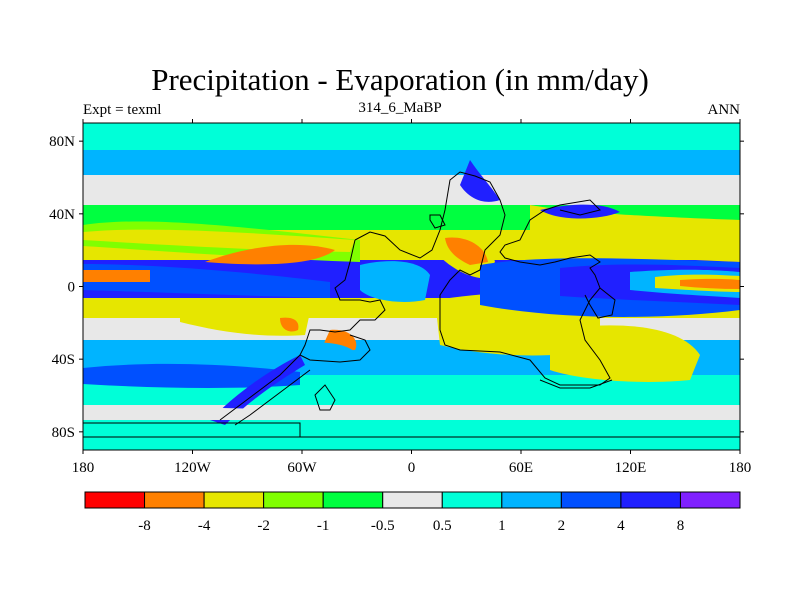 Image resolution: width=800 pixels, height=600 pixels. What do you see at coordinates (442, 526) in the screenshot?
I see `colorbar-label: 0.5` at bounding box center [442, 526].